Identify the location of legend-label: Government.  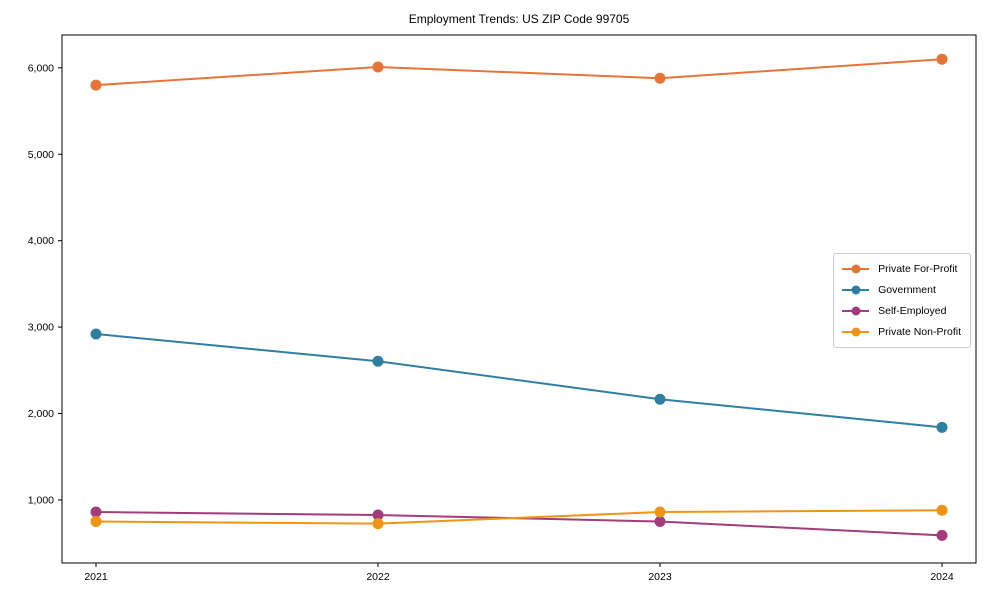
(907, 290).